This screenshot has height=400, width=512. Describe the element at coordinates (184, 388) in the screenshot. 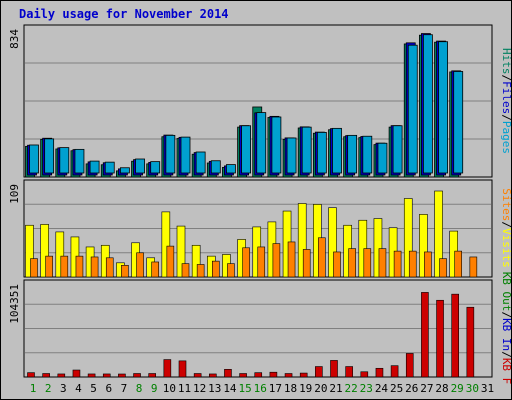

I see `x-tick-label: 11` at that location.